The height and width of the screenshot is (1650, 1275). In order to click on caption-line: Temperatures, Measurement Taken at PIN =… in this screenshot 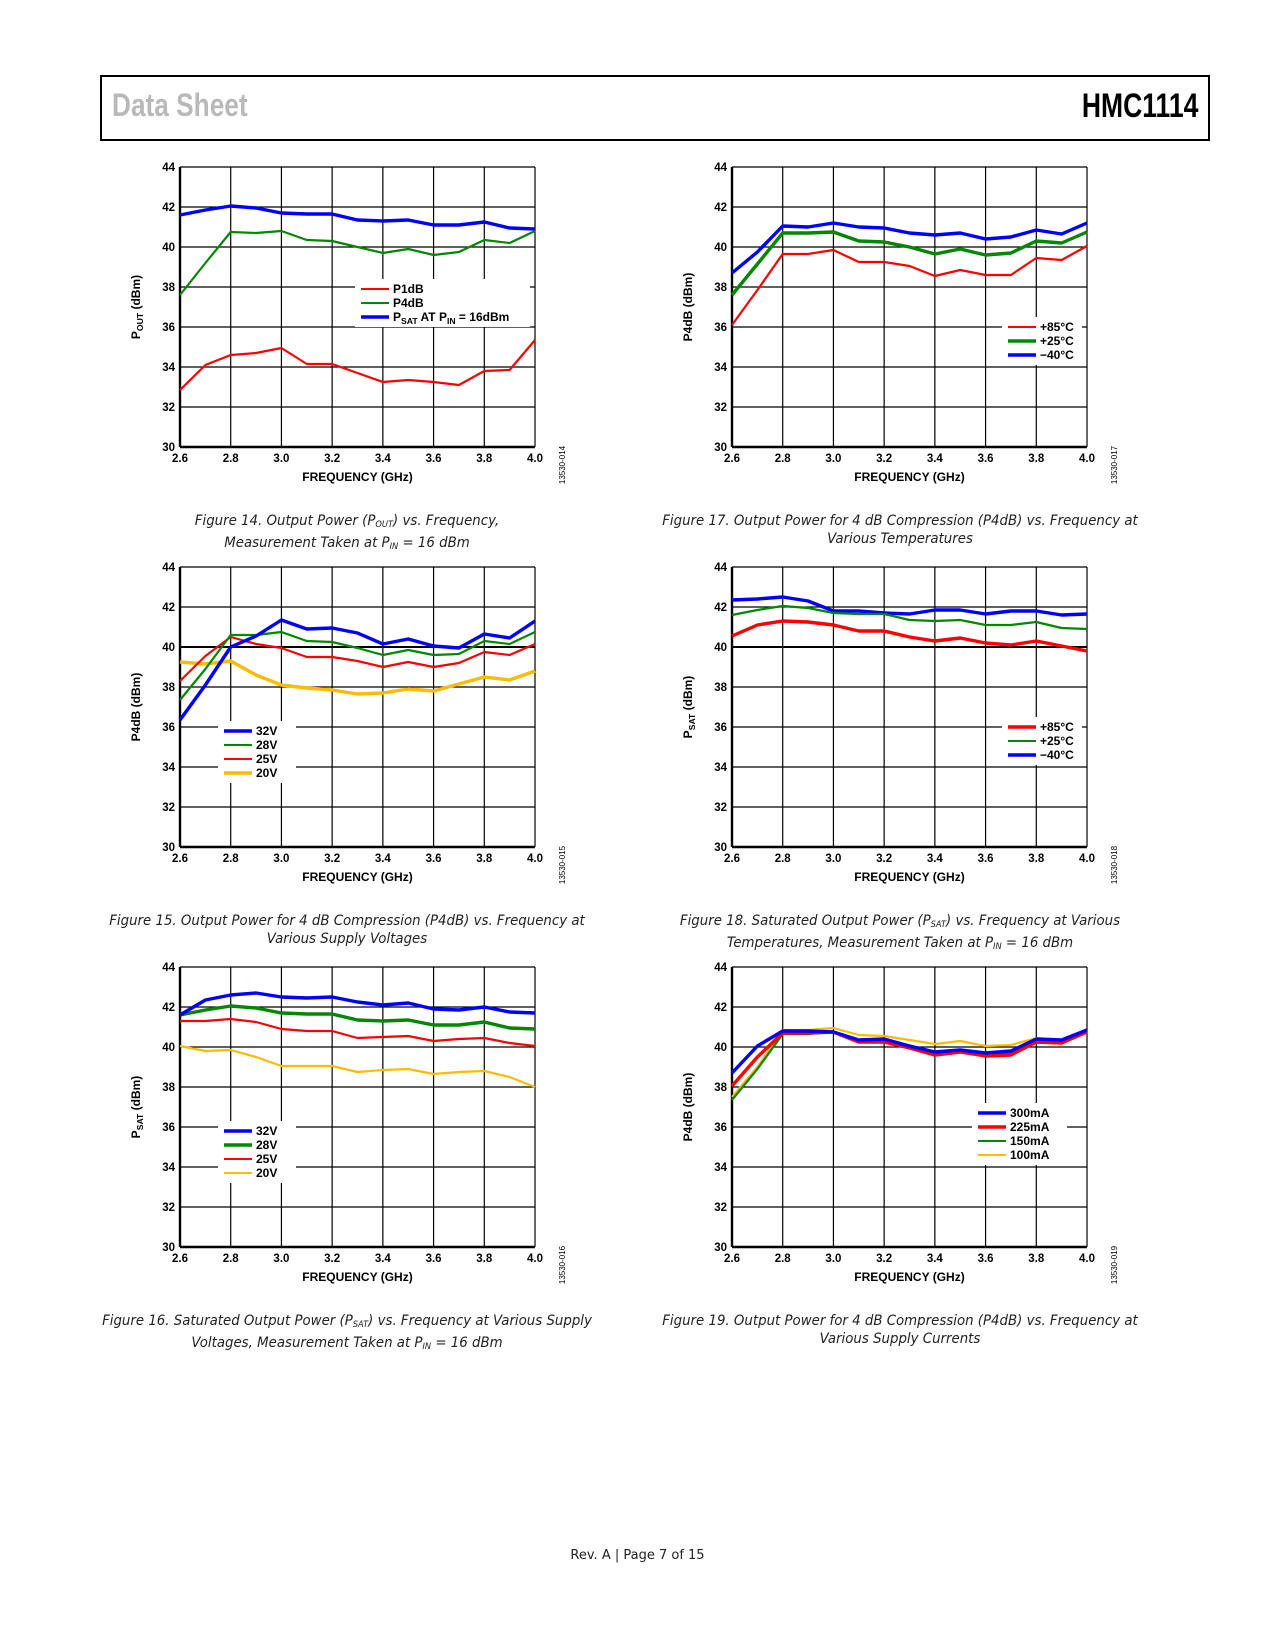, I will do `click(900, 943)`.